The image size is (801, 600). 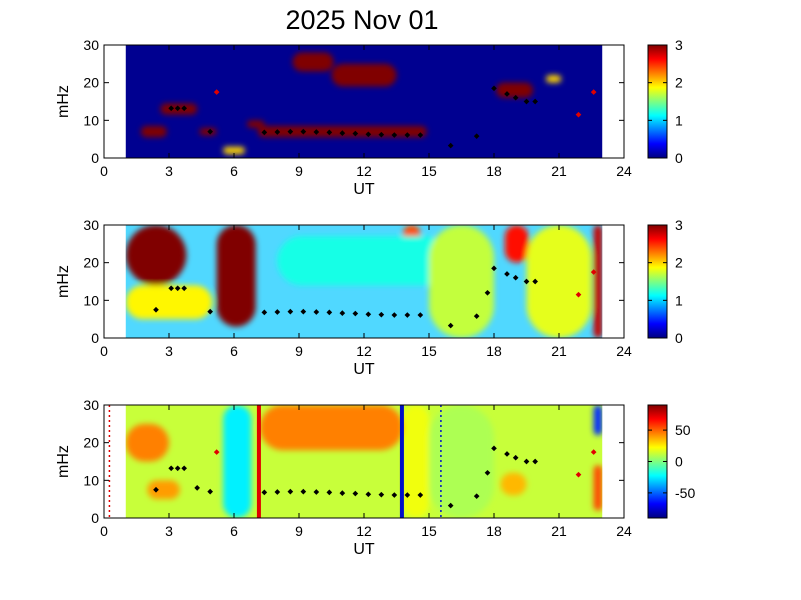 What do you see at coordinates (657, 461) in the screenshot?
I see `colorbar-gradient` at bounding box center [657, 461].